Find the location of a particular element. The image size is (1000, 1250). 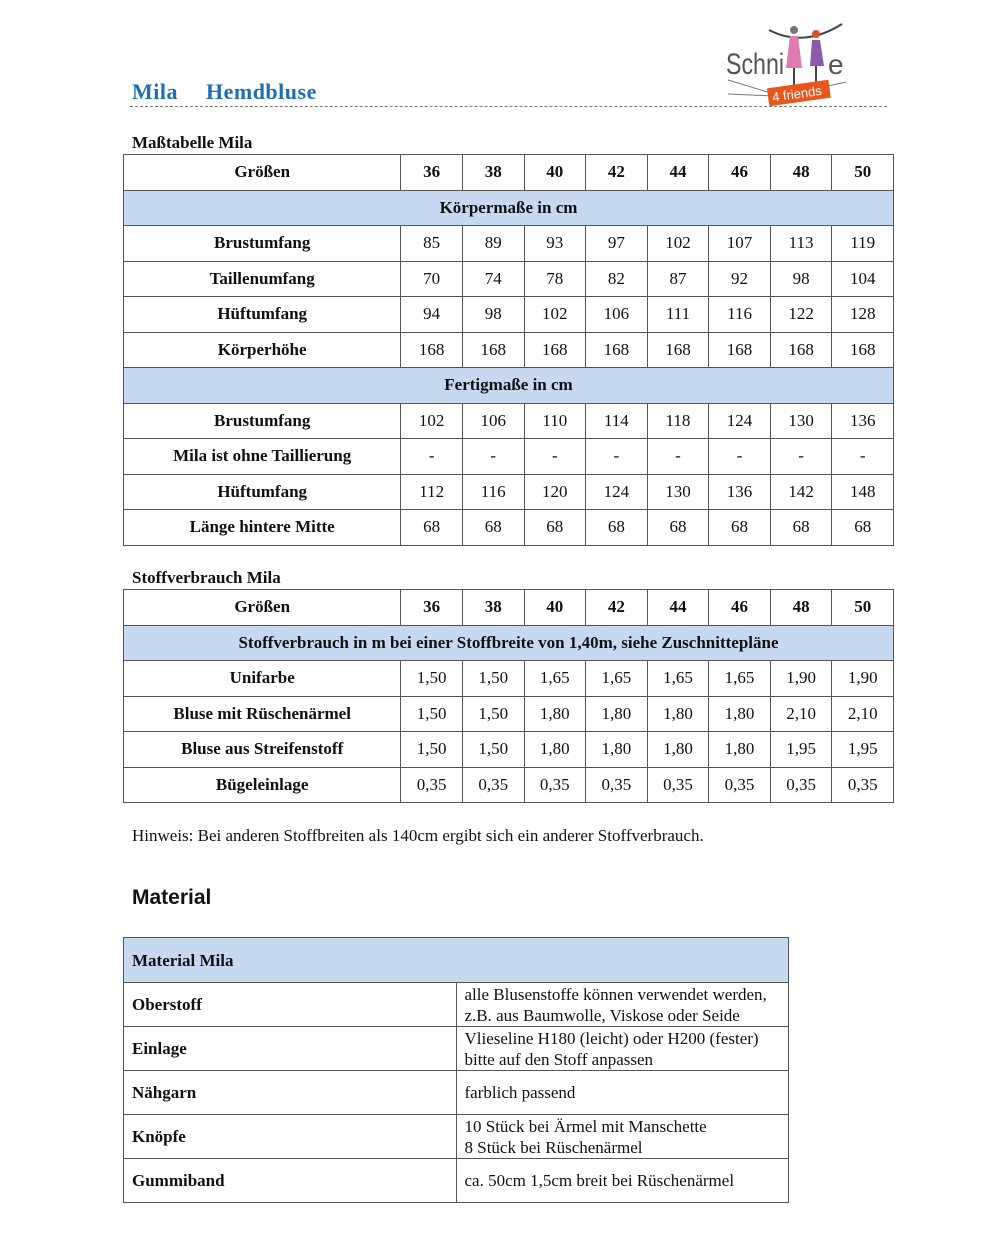

cell-value: 120 is located at coordinates (555, 491).